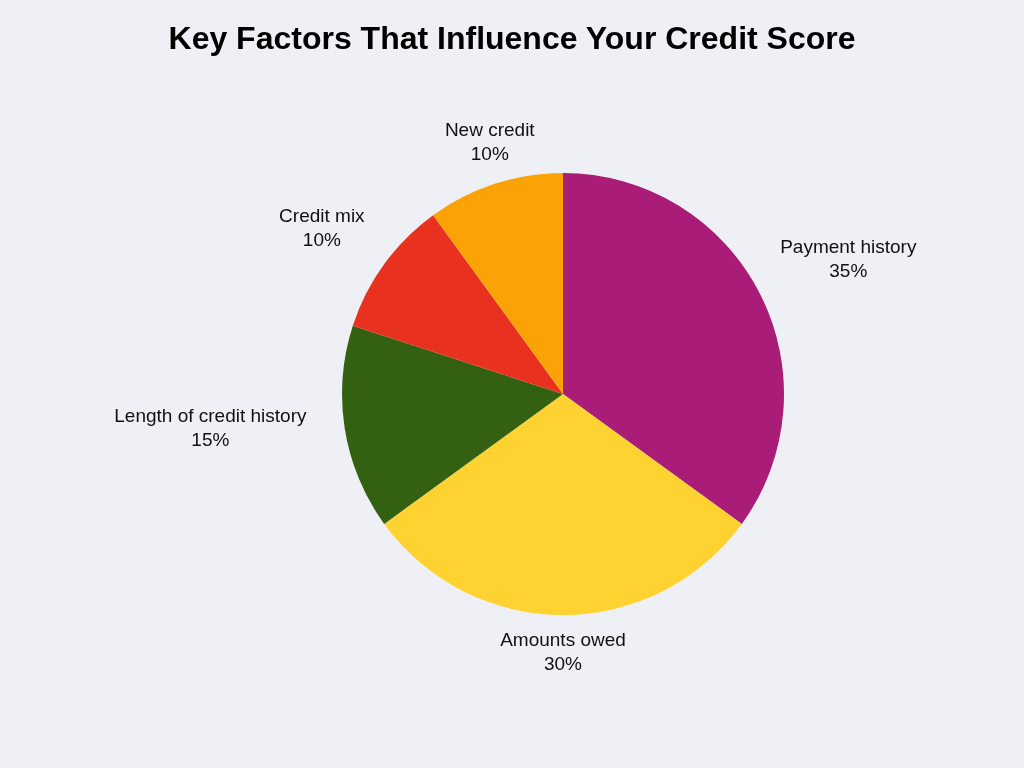 Image resolution: width=1024 pixels, height=768 pixels. Describe the element at coordinates (848, 247) in the screenshot. I see `slice-label: Payment history` at that location.